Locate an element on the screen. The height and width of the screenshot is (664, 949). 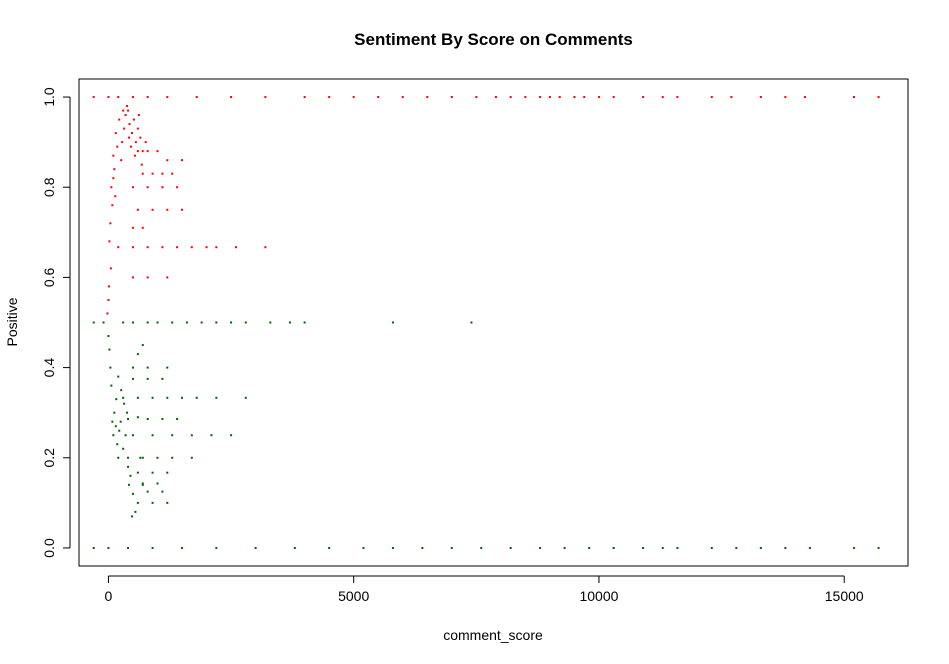
x-tick-label: 10000 is located at coordinates (598, 596).